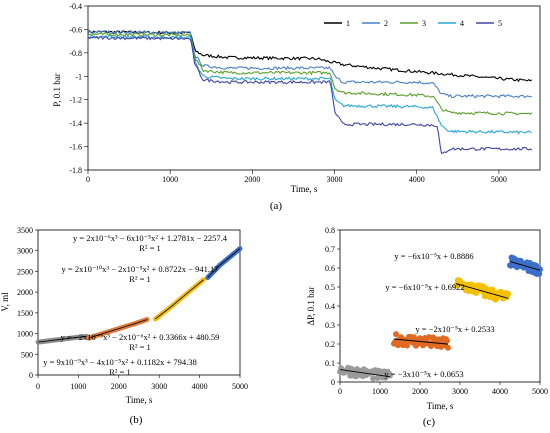 The height and width of the screenshot is (433, 550). I want to click on panel-label-c: (c), so click(429, 422).